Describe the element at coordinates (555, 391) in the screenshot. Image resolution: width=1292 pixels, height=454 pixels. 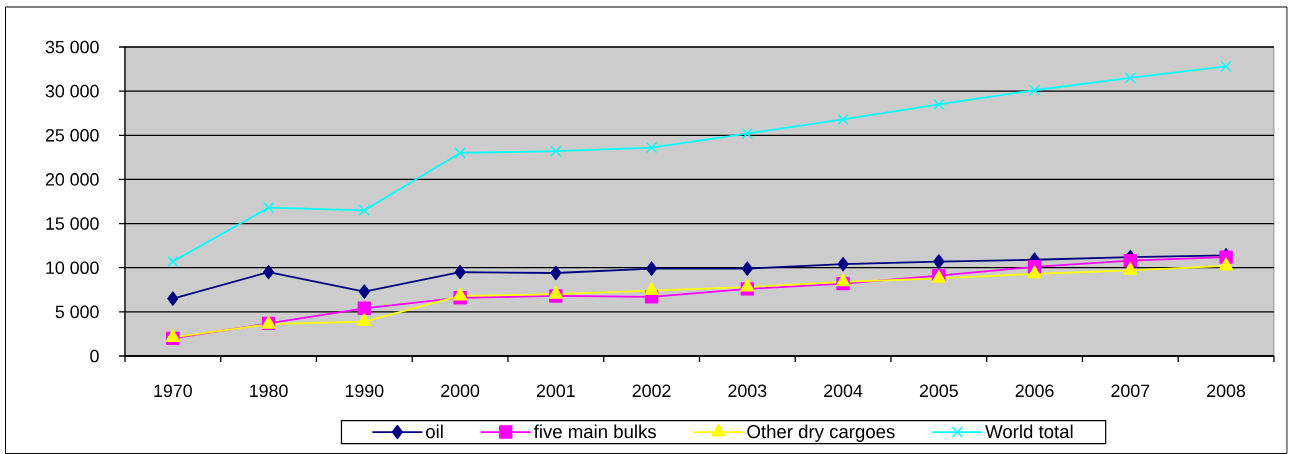
I see `x-tick-label: 2001` at that location.